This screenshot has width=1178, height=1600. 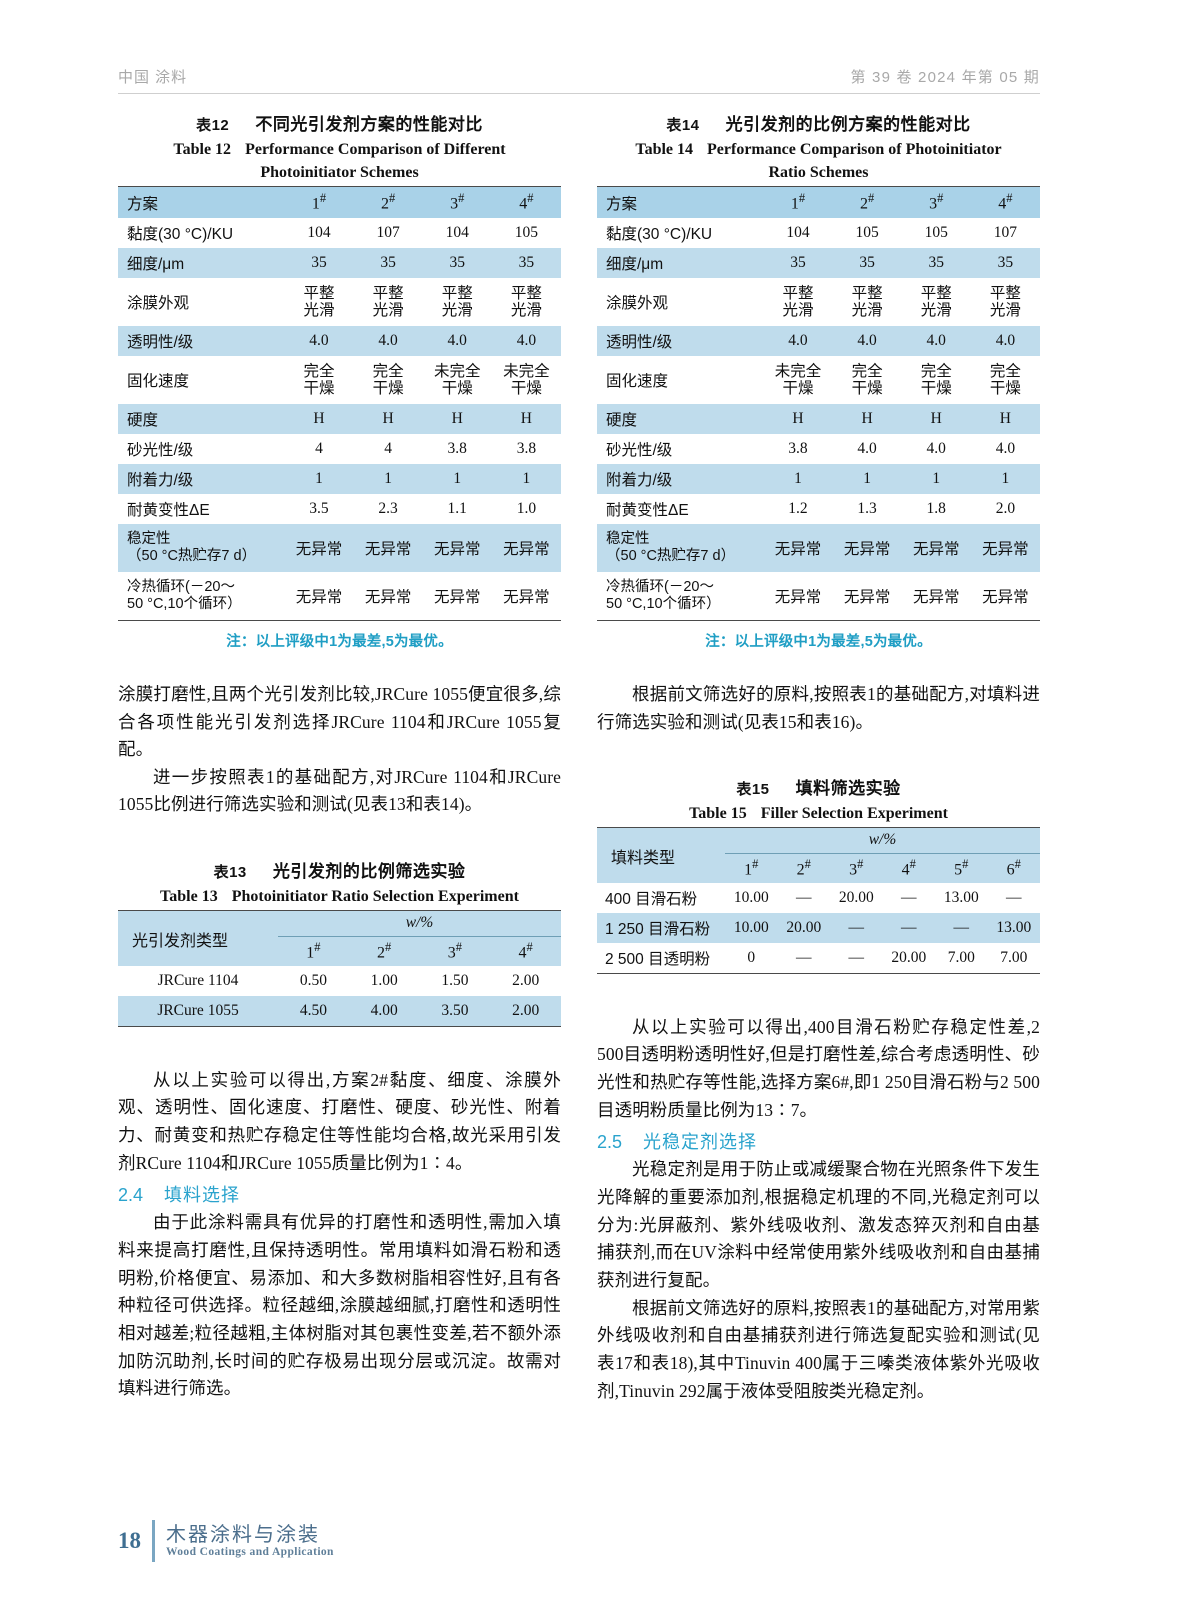 What do you see at coordinates (339, 233) in the screenshot?
I see `table-row: 黏度(30 °C)/KU 104 107 104 105` at bounding box center [339, 233].